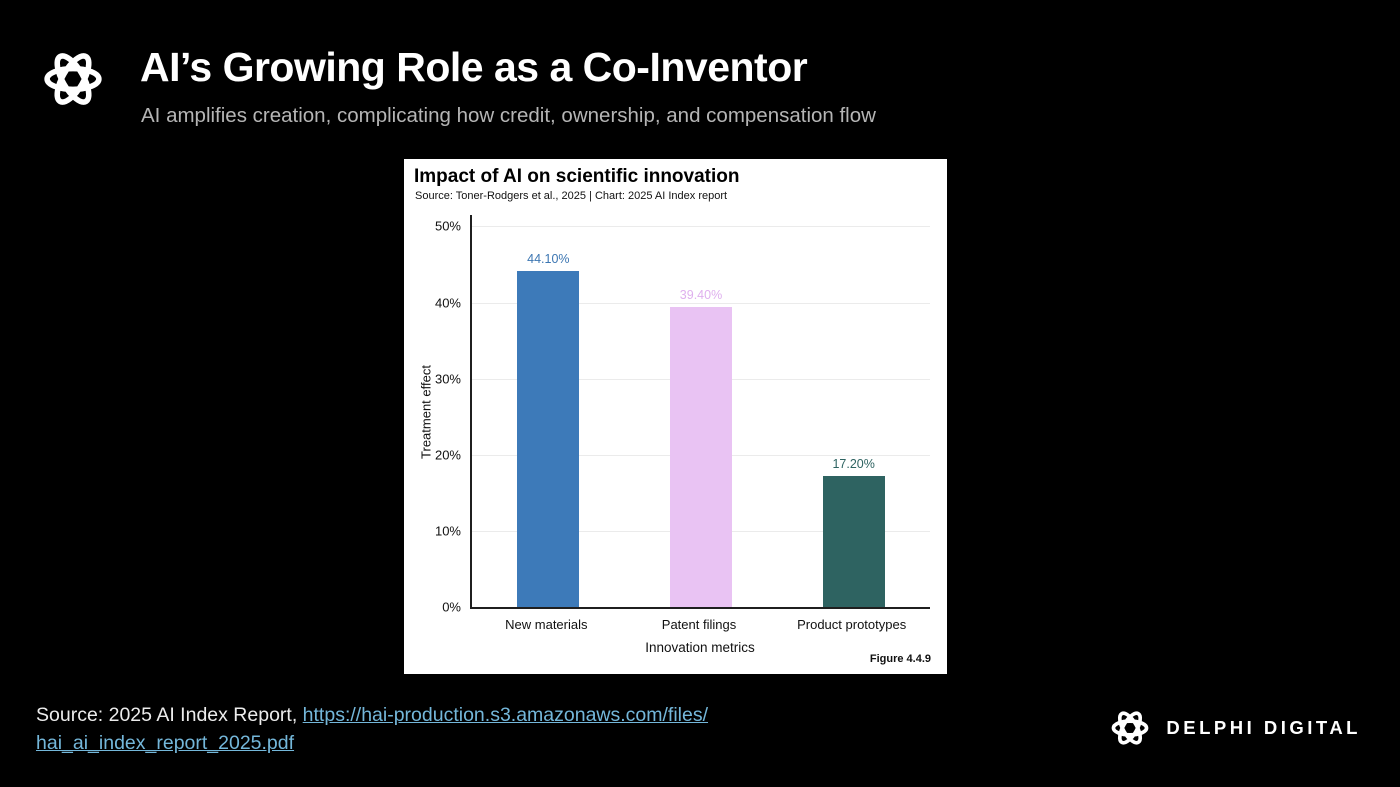 This screenshot has width=1400, height=787. What do you see at coordinates (1130, 728) in the screenshot?
I see `delphi-knot-icon` at bounding box center [1130, 728].